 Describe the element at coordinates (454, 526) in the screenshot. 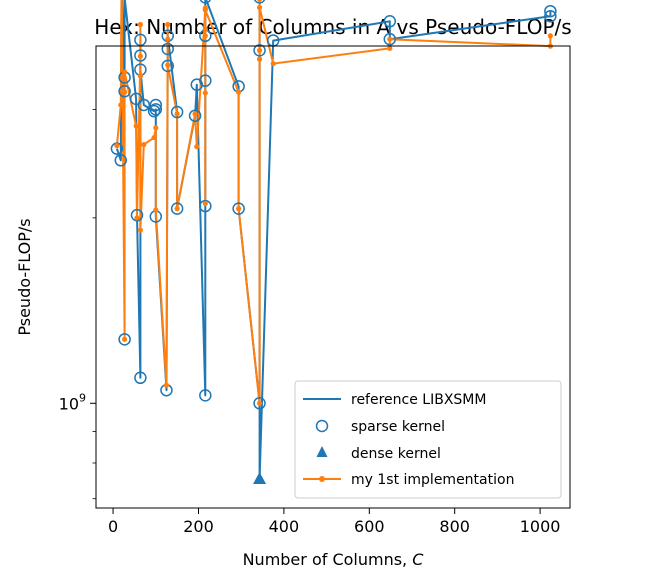

I see `x-tick-label: 800` at that location.